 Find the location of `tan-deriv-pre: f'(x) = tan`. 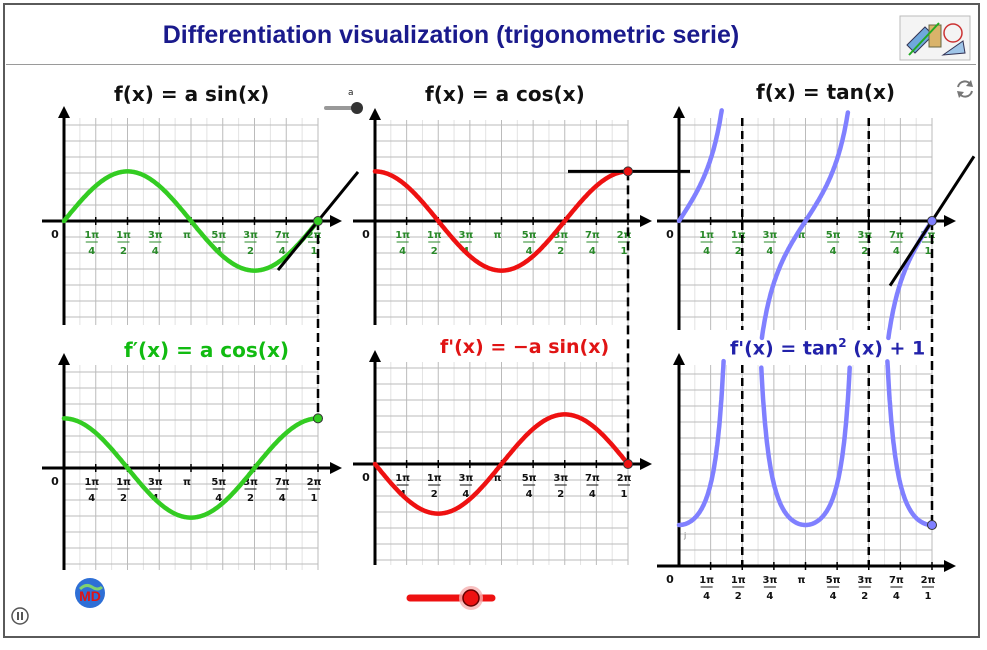

tan-deriv-pre: f'(x) = tan is located at coordinates (784, 348).